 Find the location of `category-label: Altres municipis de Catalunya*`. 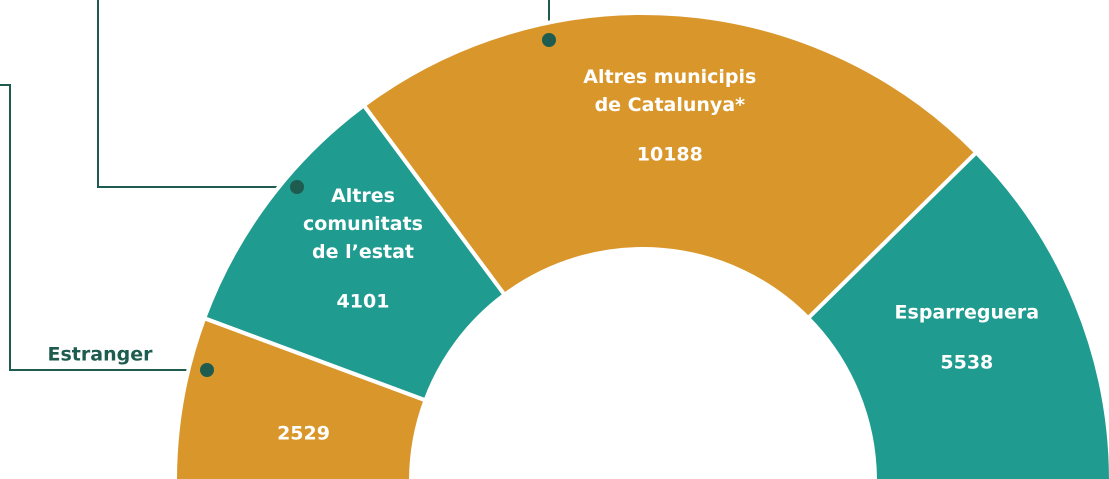

category-label: Altres municipis de Catalunya* is located at coordinates (669, 91).